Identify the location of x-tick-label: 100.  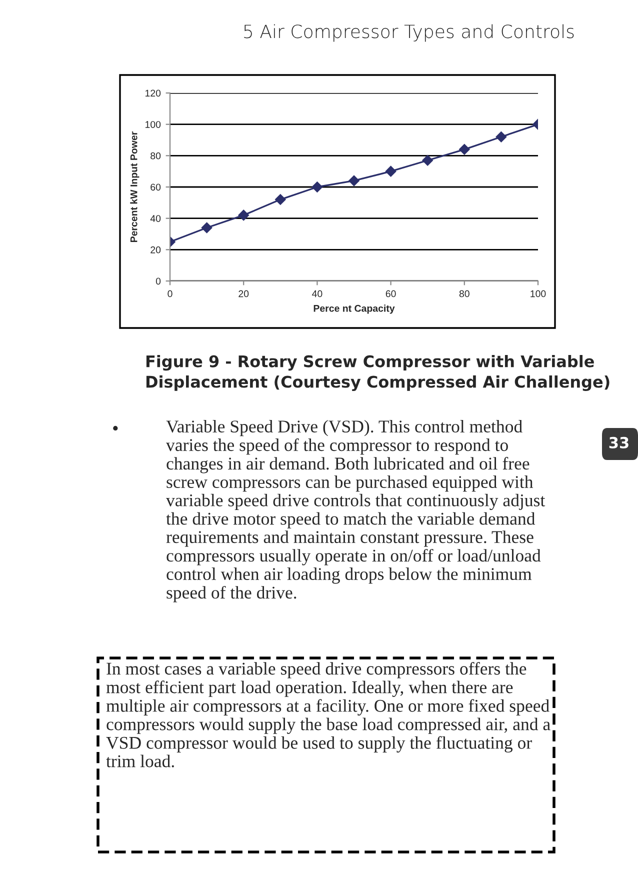
(538, 294).